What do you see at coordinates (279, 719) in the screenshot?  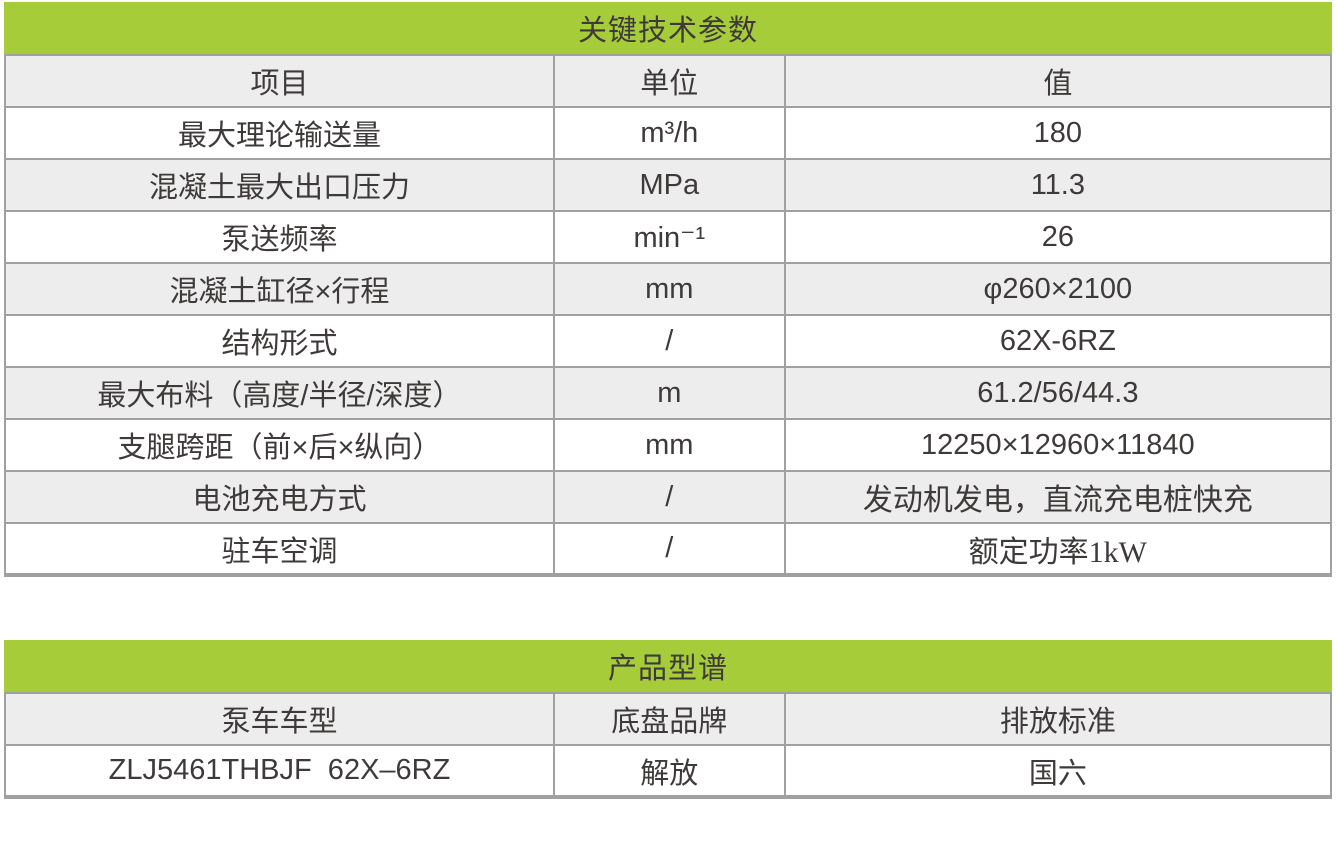 I see `column-header-model: 泵车车型` at bounding box center [279, 719].